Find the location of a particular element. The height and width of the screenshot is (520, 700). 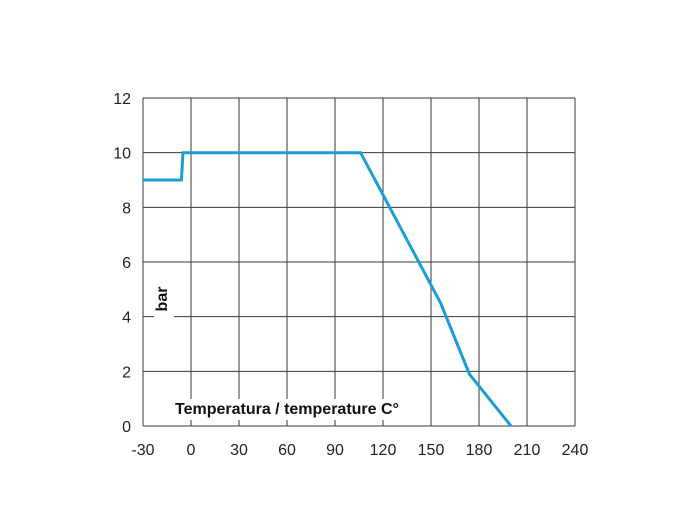

y-tick-label: 8 is located at coordinates (126, 208).